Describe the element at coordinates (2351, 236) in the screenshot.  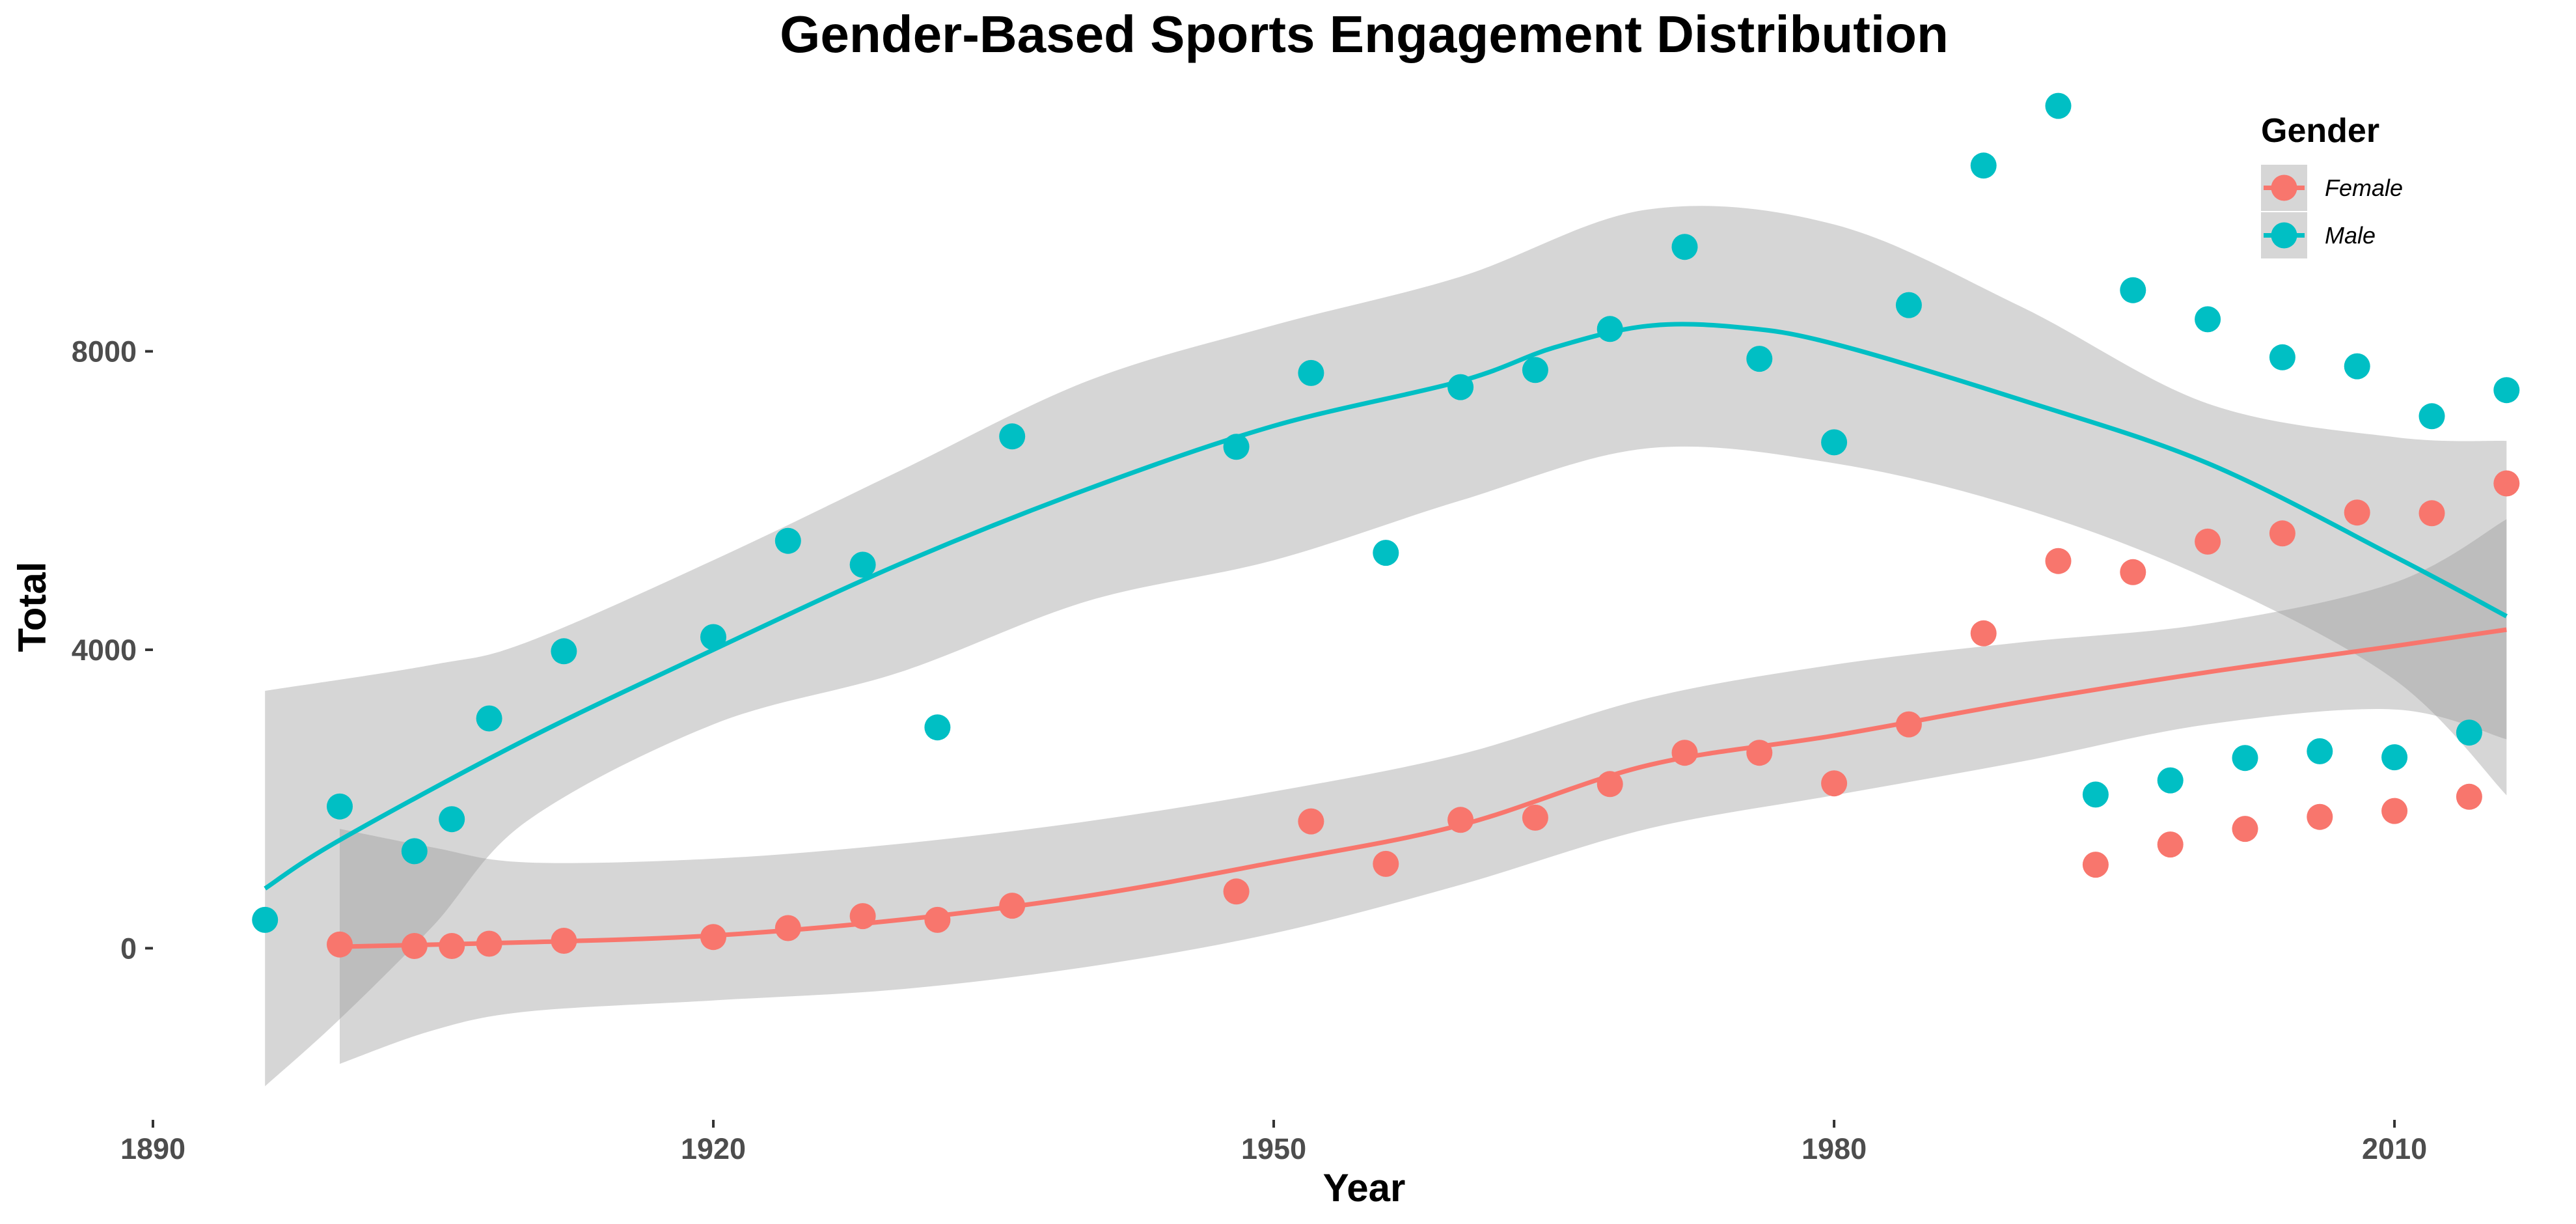
I see `legend-label-male: Male` at that location.